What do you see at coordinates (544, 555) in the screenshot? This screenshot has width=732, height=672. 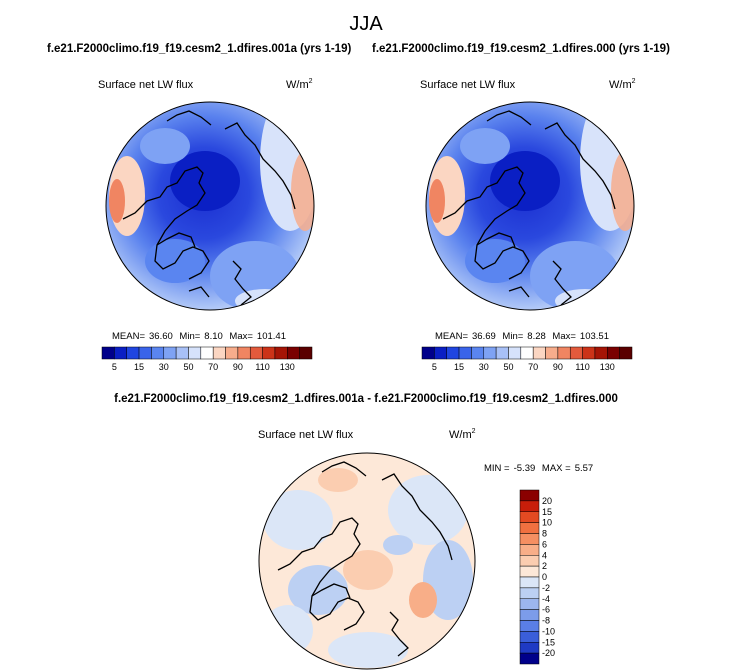 I see `colorbar-tick-label: 4` at bounding box center [544, 555].